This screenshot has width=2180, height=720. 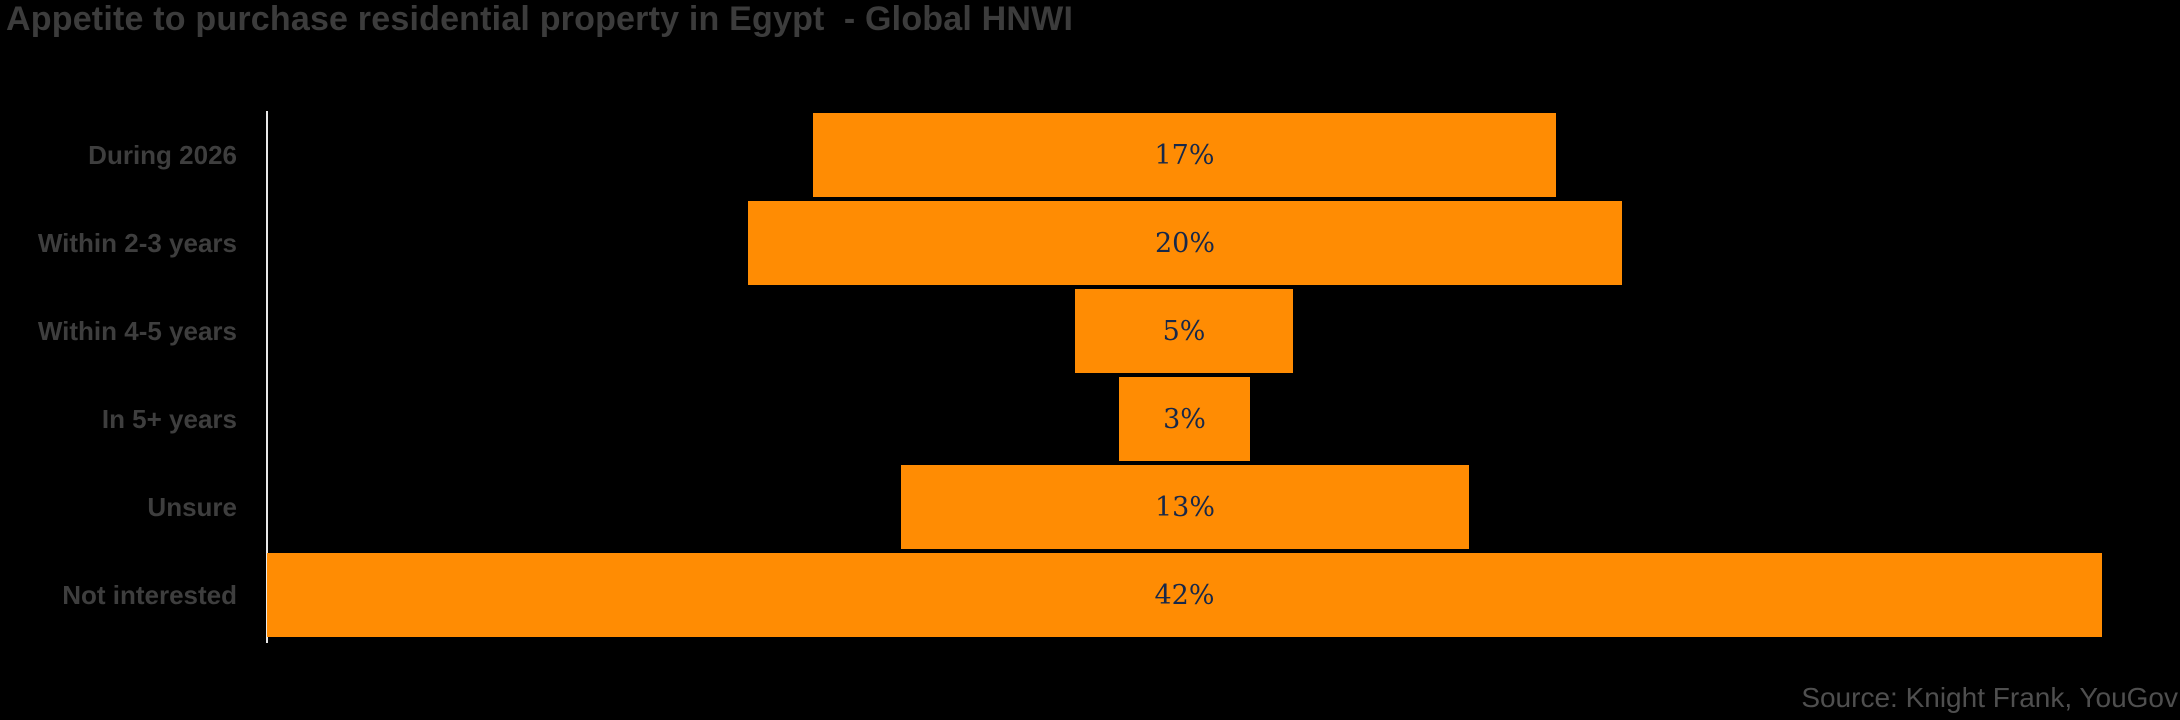 I want to click on category-label: During 2026, so click(x=162, y=155).